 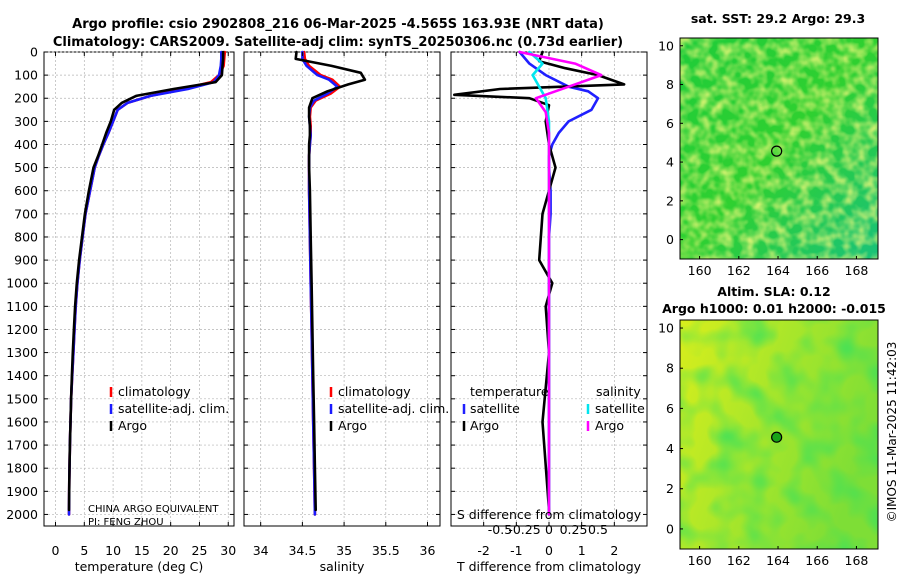 What do you see at coordinates (22, 514) in the screenshot?
I see `depth-tick-label: 2000` at bounding box center [22, 514].